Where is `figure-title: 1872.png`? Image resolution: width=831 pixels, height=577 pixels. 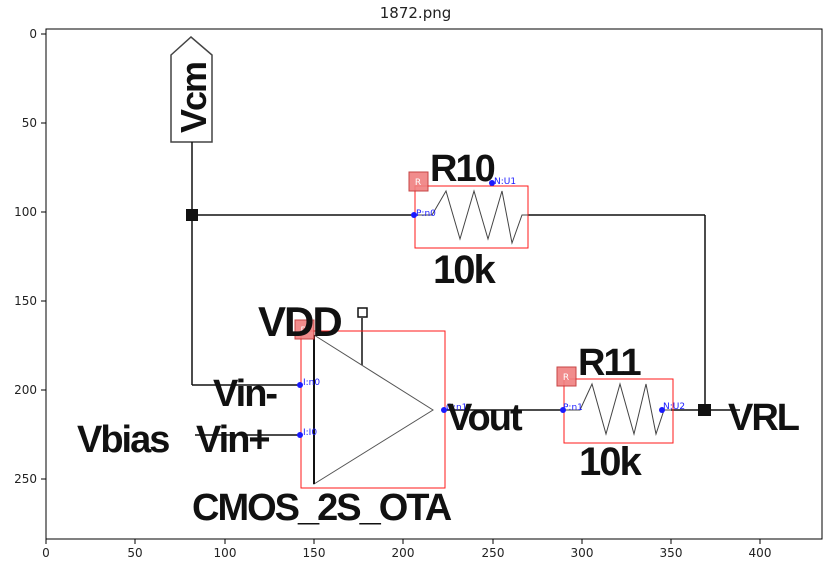
figure-title: 1872.png is located at coordinates (415, 13).